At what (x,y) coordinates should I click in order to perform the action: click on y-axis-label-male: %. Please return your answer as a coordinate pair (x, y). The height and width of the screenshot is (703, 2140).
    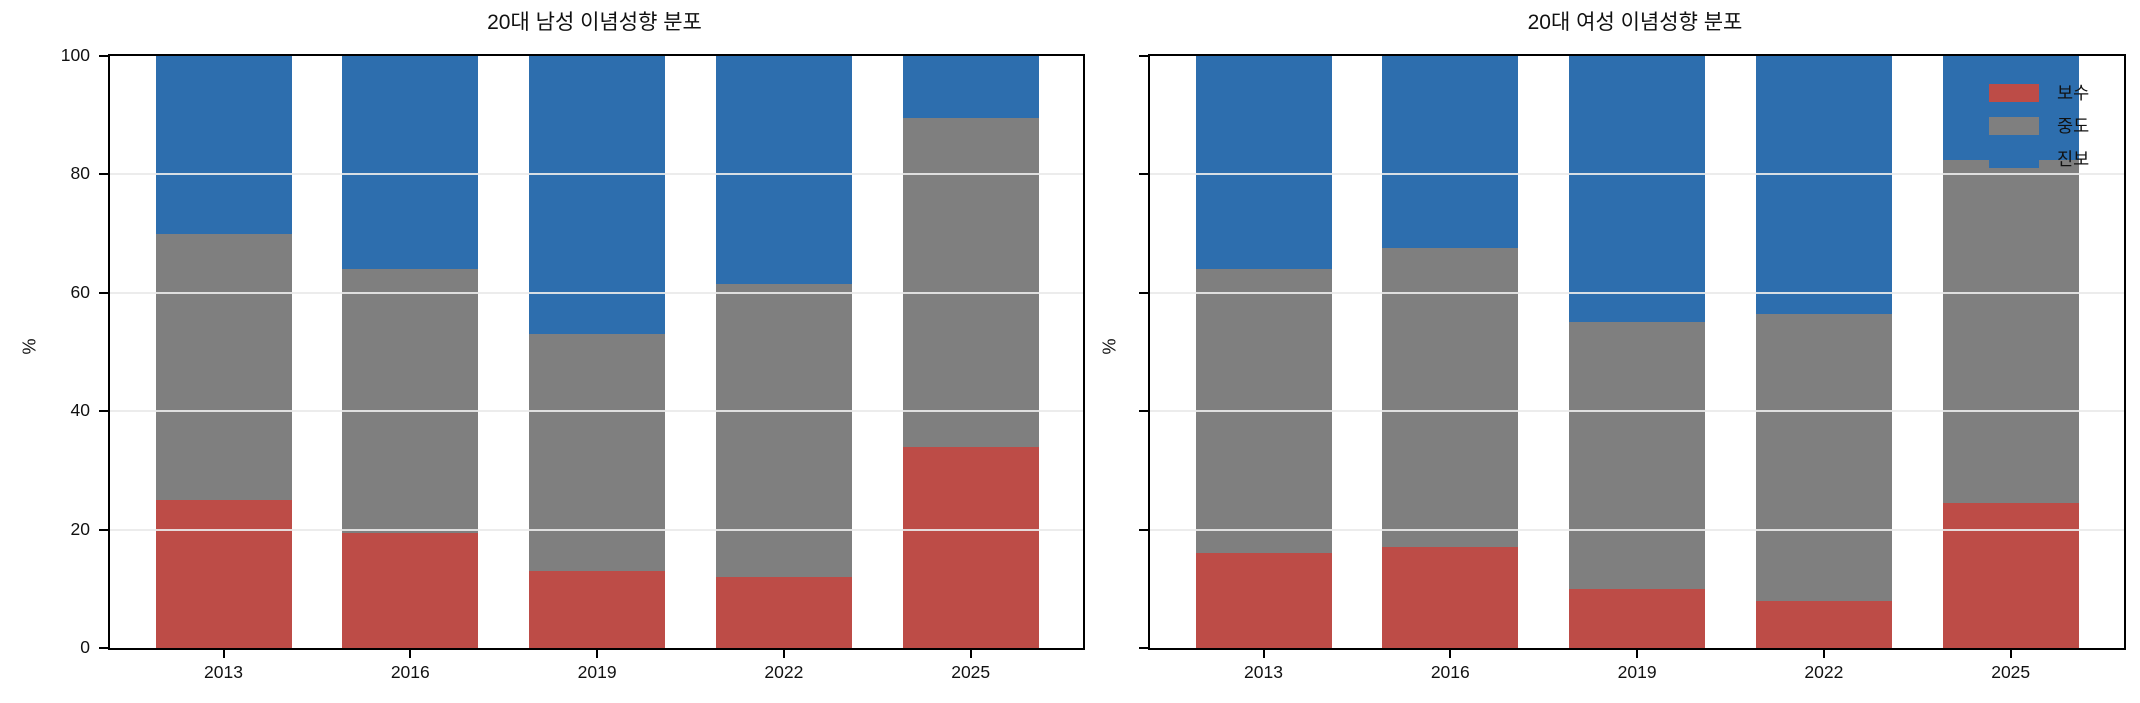
    Looking at the image, I should click on (29, 346).